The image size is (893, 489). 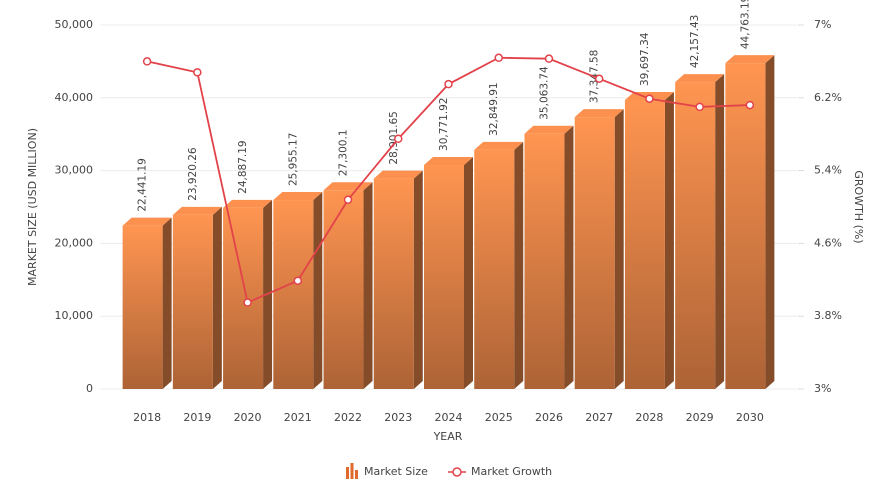 What do you see at coordinates (74, 24) in the screenshot?
I see `y-tick-label: 50,000` at bounding box center [74, 24].